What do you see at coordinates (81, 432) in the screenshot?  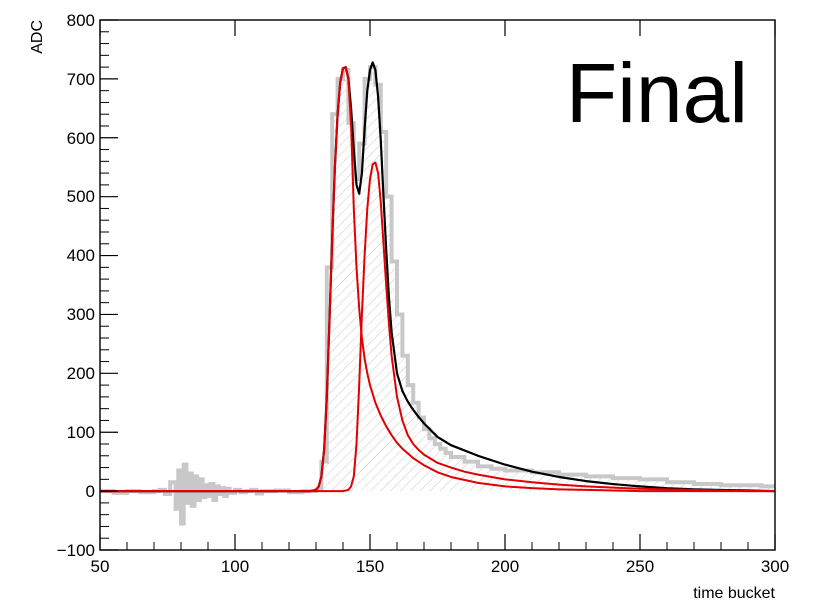 I see `y-tick-label: 100` at bounding box center [81, 432].